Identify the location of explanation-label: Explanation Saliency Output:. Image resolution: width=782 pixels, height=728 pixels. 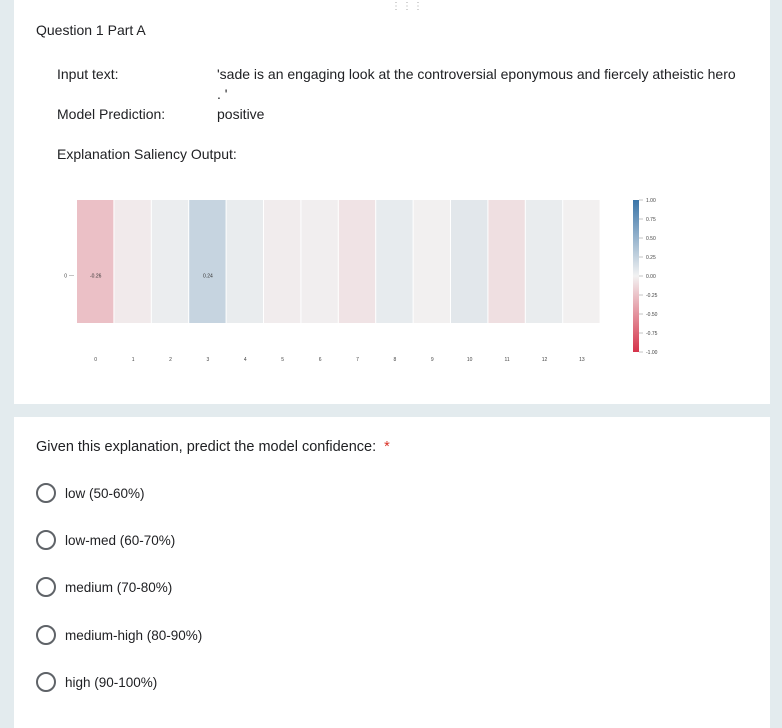
(147, 154).